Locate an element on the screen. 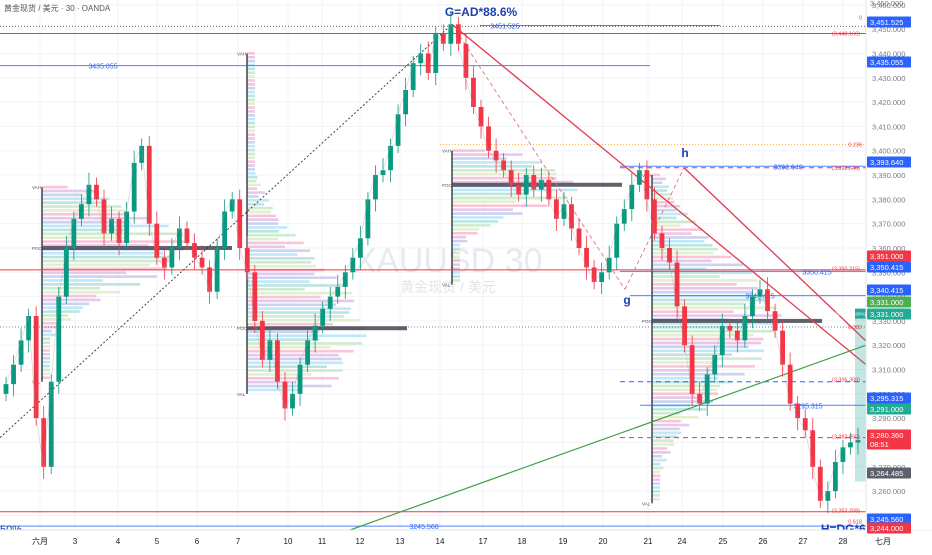  y-tick-label: 3,380.000 is located at coordinates (888, 199).